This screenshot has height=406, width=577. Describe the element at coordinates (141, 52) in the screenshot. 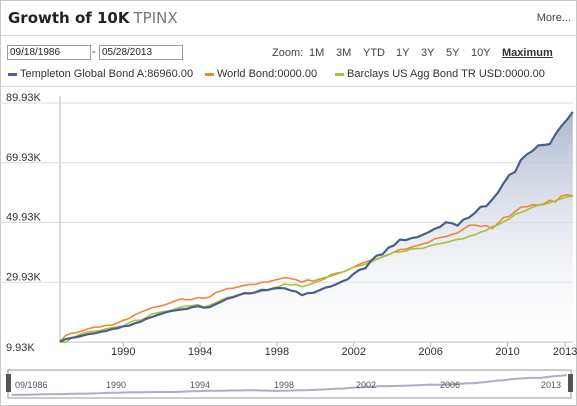

I see `end-date-input` at that location.